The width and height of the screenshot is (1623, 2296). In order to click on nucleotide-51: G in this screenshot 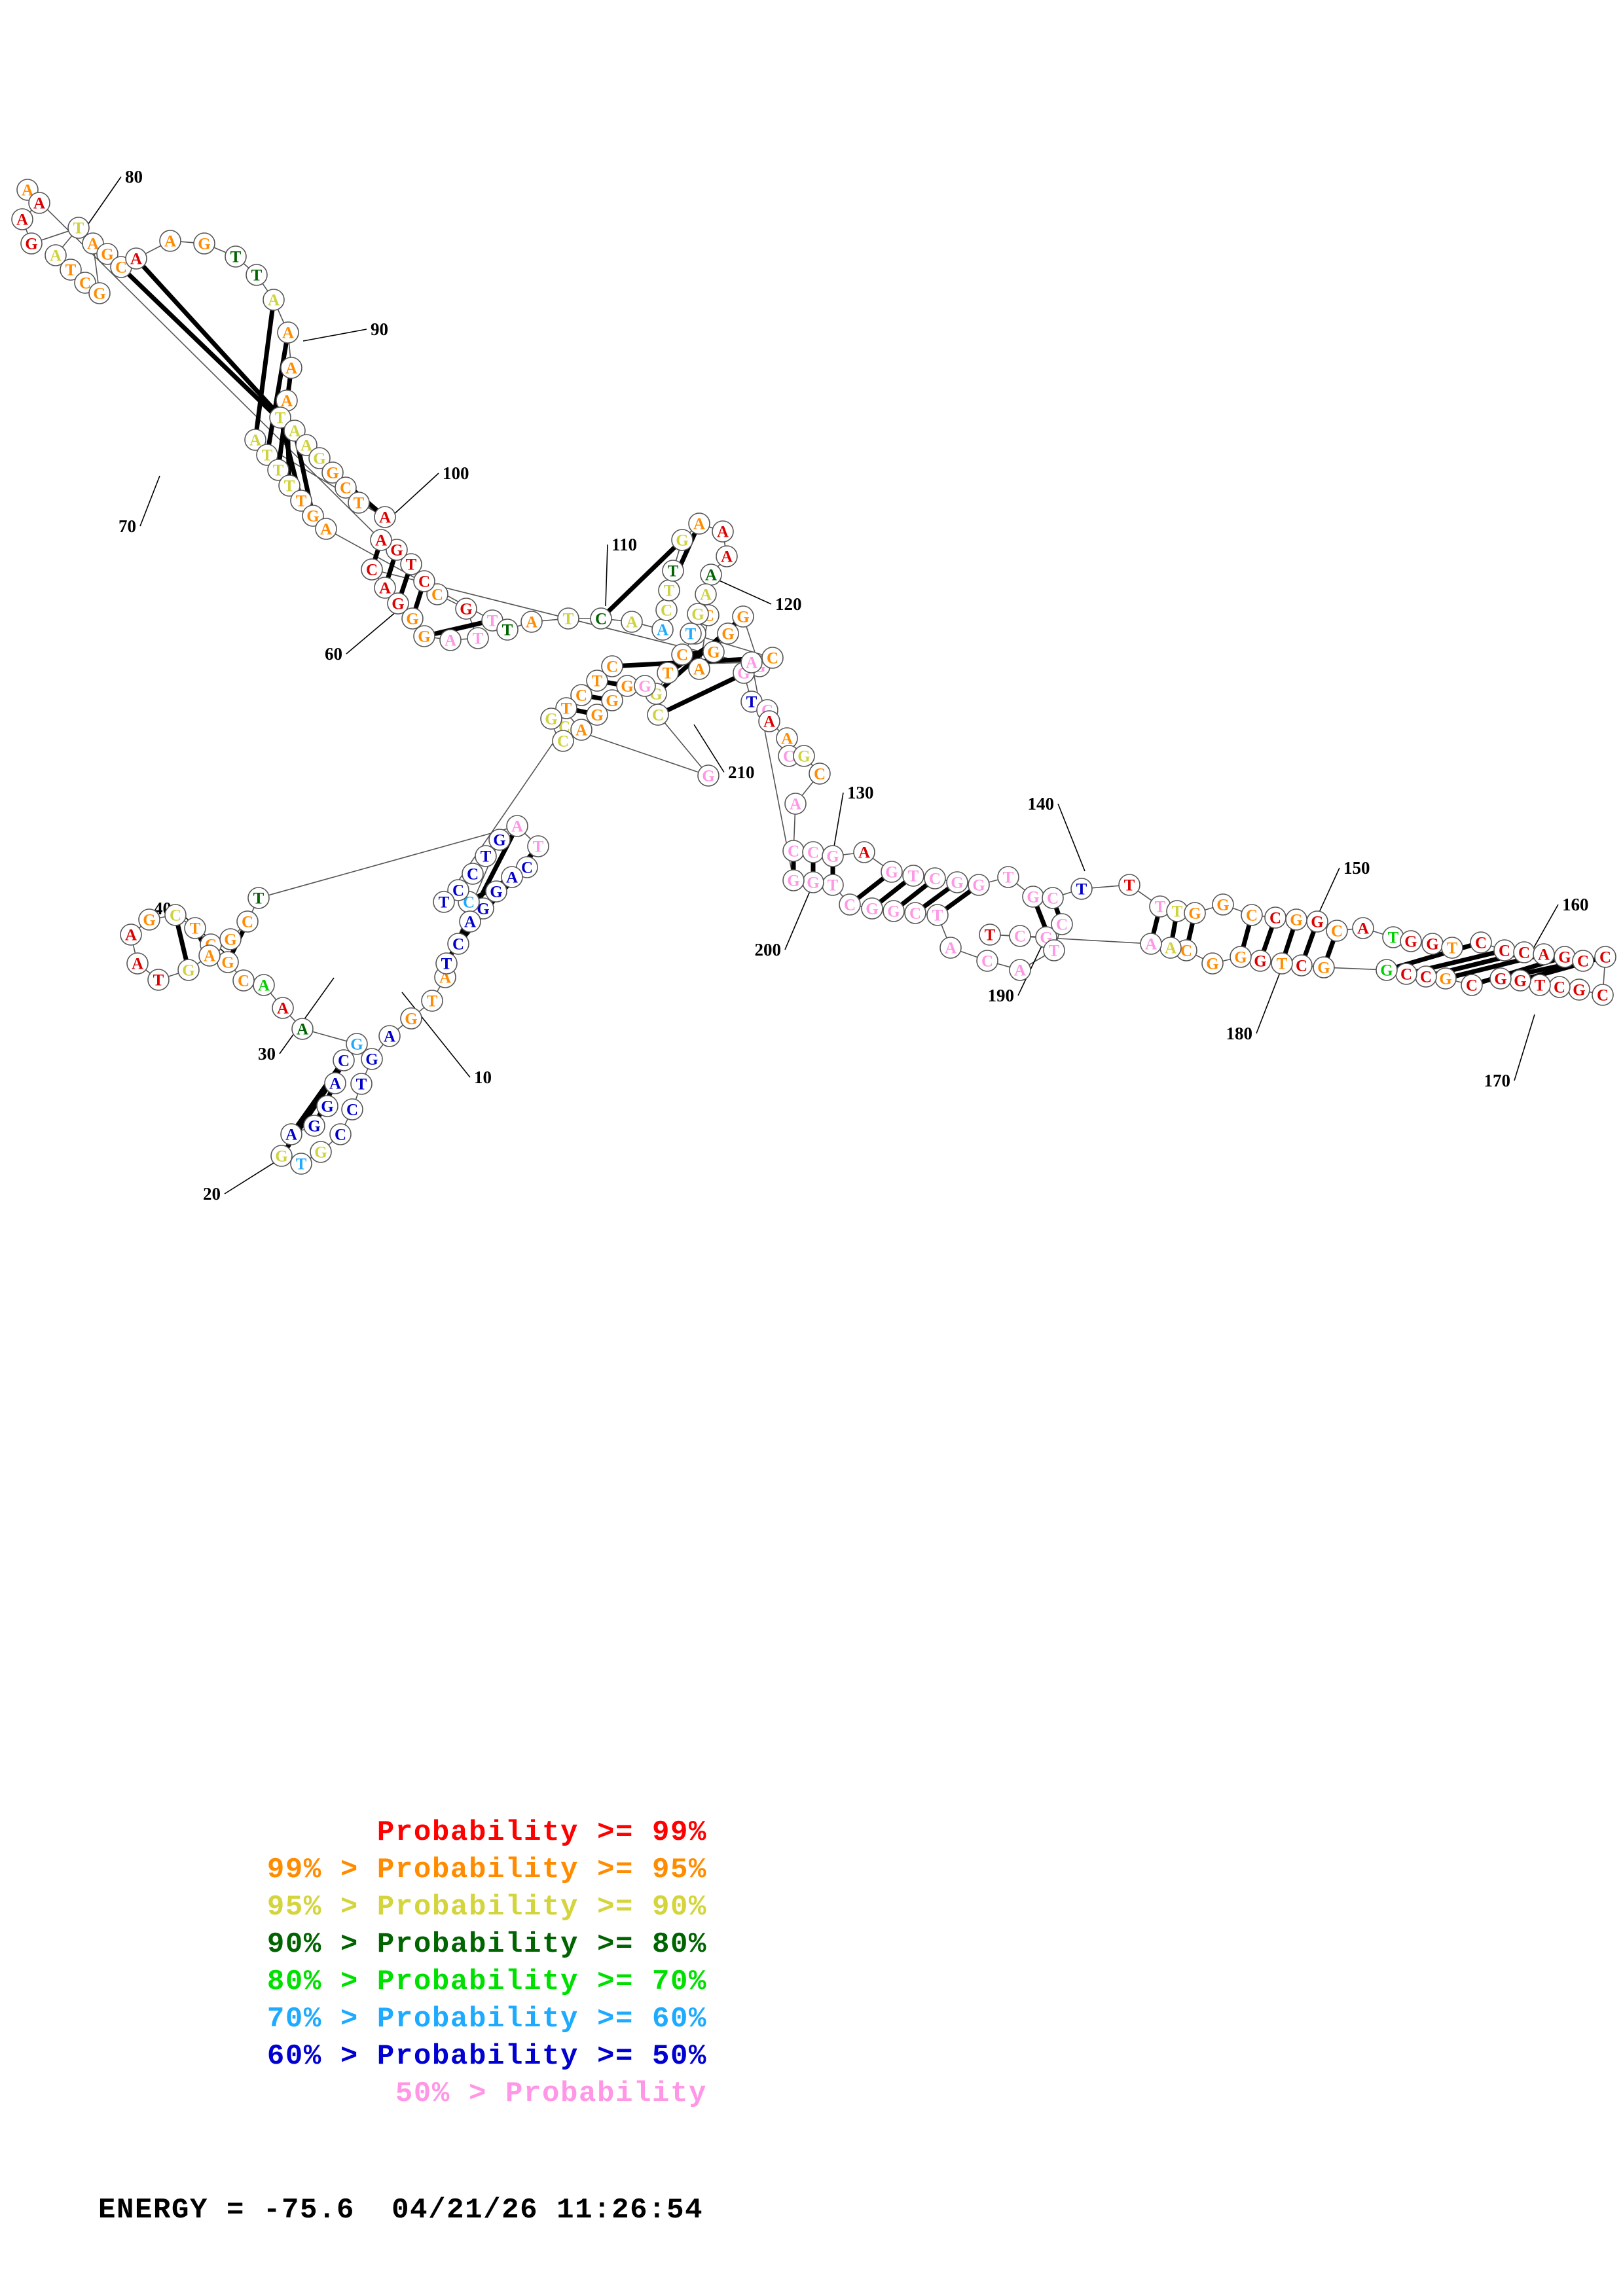, I will do `click(708, 775)`.